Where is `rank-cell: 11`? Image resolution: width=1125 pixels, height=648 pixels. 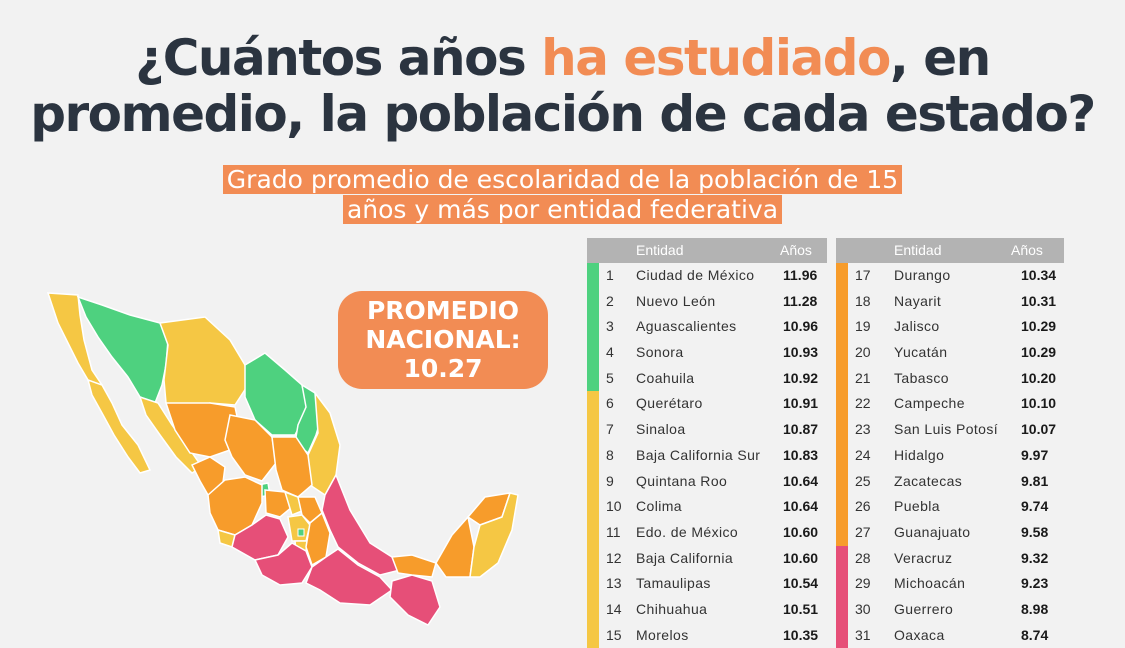 rank-cell: 11 is located at coordinates (613, 531).